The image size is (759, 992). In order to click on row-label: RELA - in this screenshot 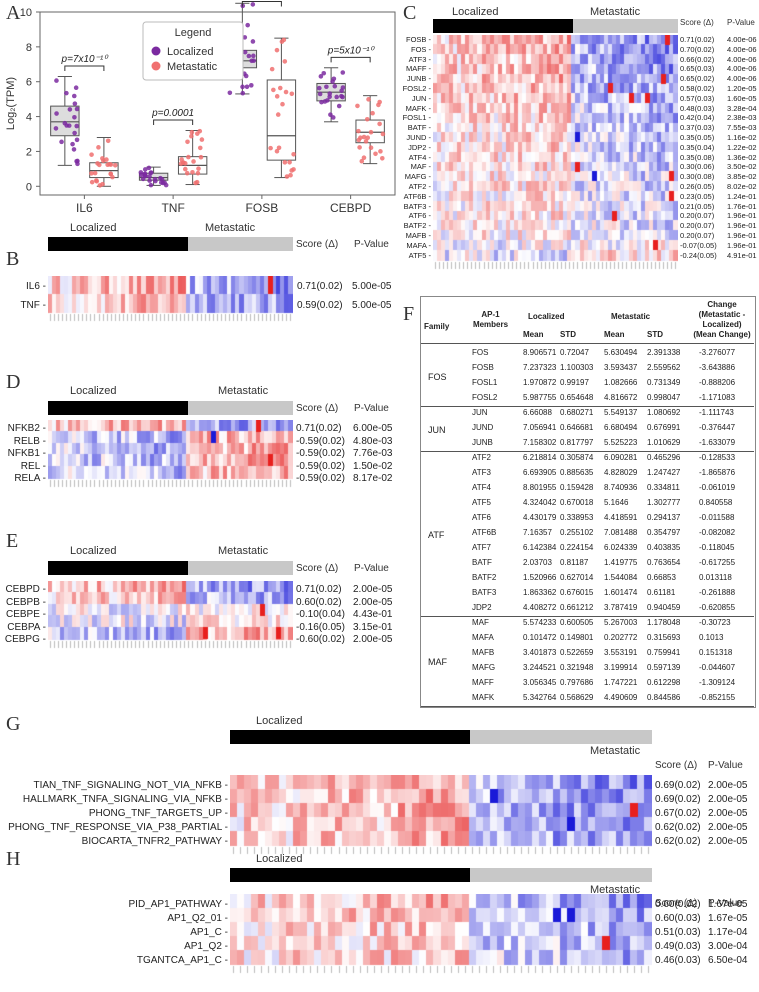, I will do `click(30, 478)`.